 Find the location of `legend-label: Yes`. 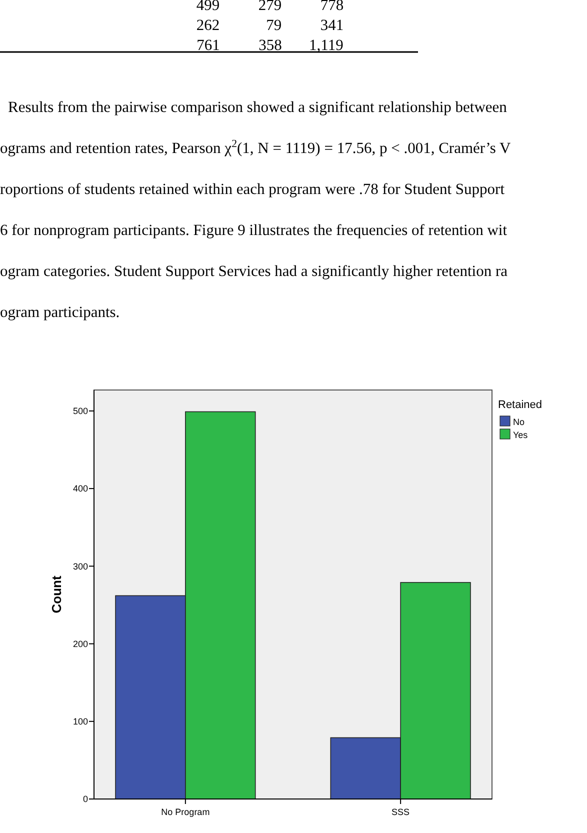

legend-label: Yes is located at coordinates (520, 435).